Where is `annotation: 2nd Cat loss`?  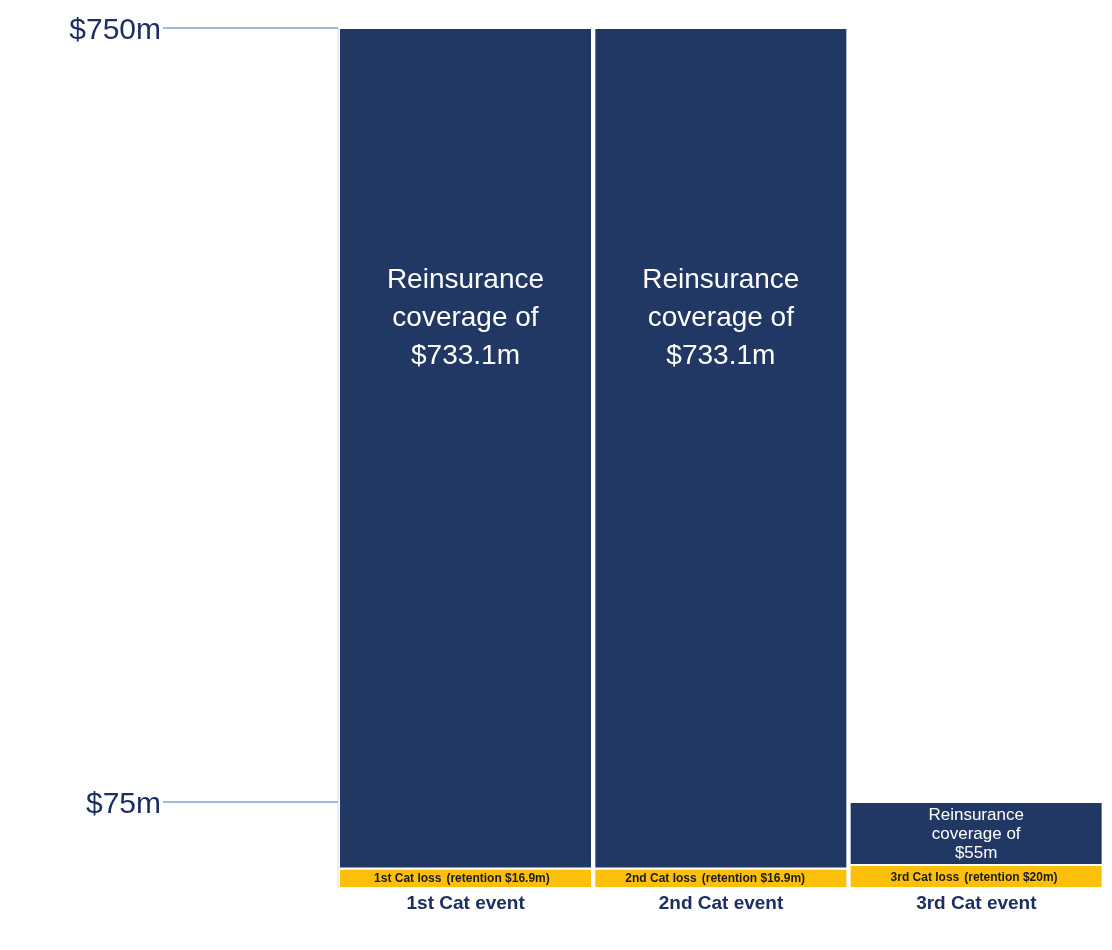
annotation: 2nd Cat loss is located at coordinates (661, 878).